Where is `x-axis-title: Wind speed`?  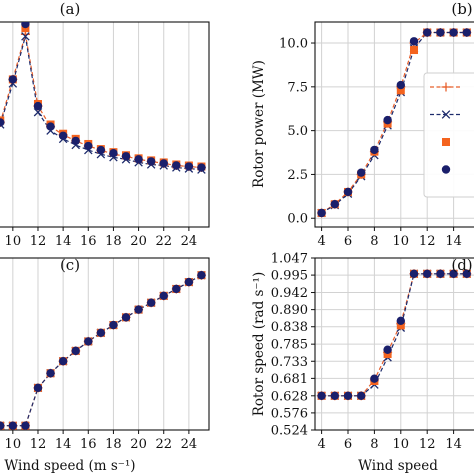
x-axis-title: Wind speed is located at coordinates (398, 466).